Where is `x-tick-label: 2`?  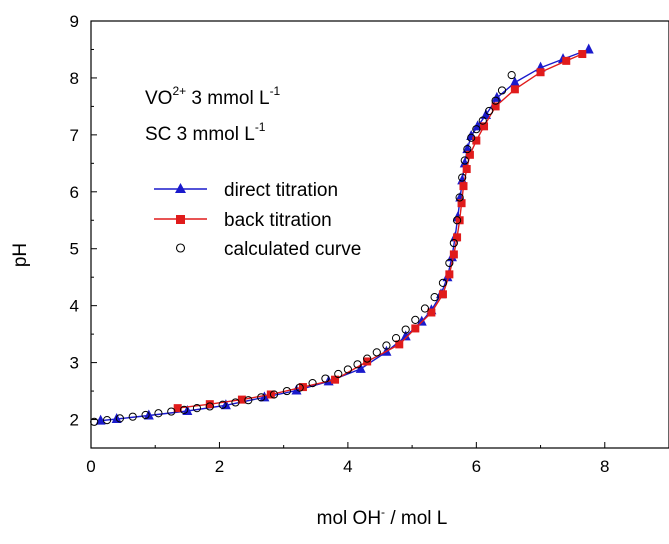 x-tick-label: 2 is located at coordinates (219, 466).